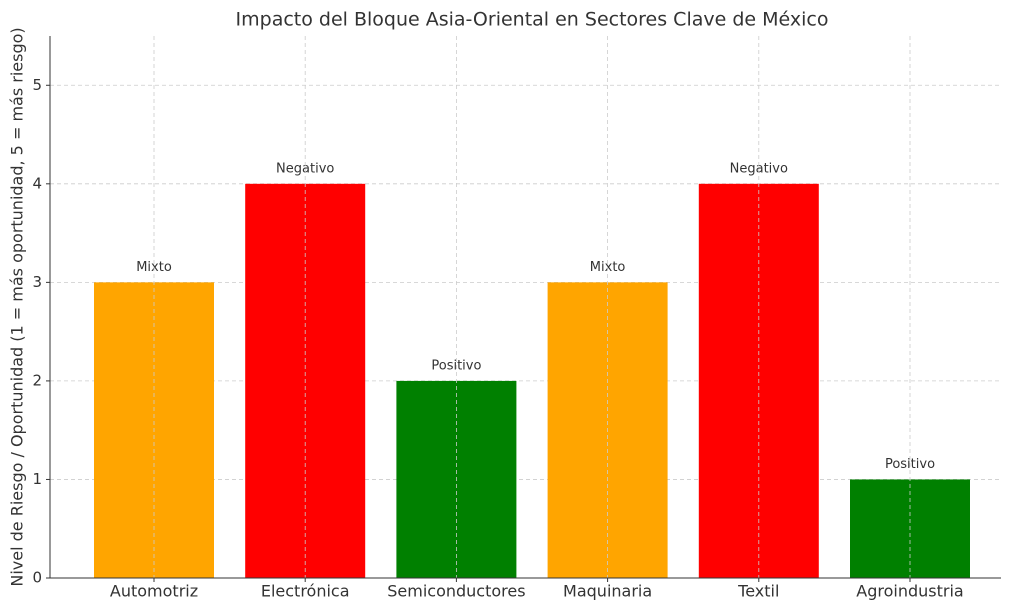 The image size is (1024, 611). I want to click on y-tick-label: 4, so click(37, 183).